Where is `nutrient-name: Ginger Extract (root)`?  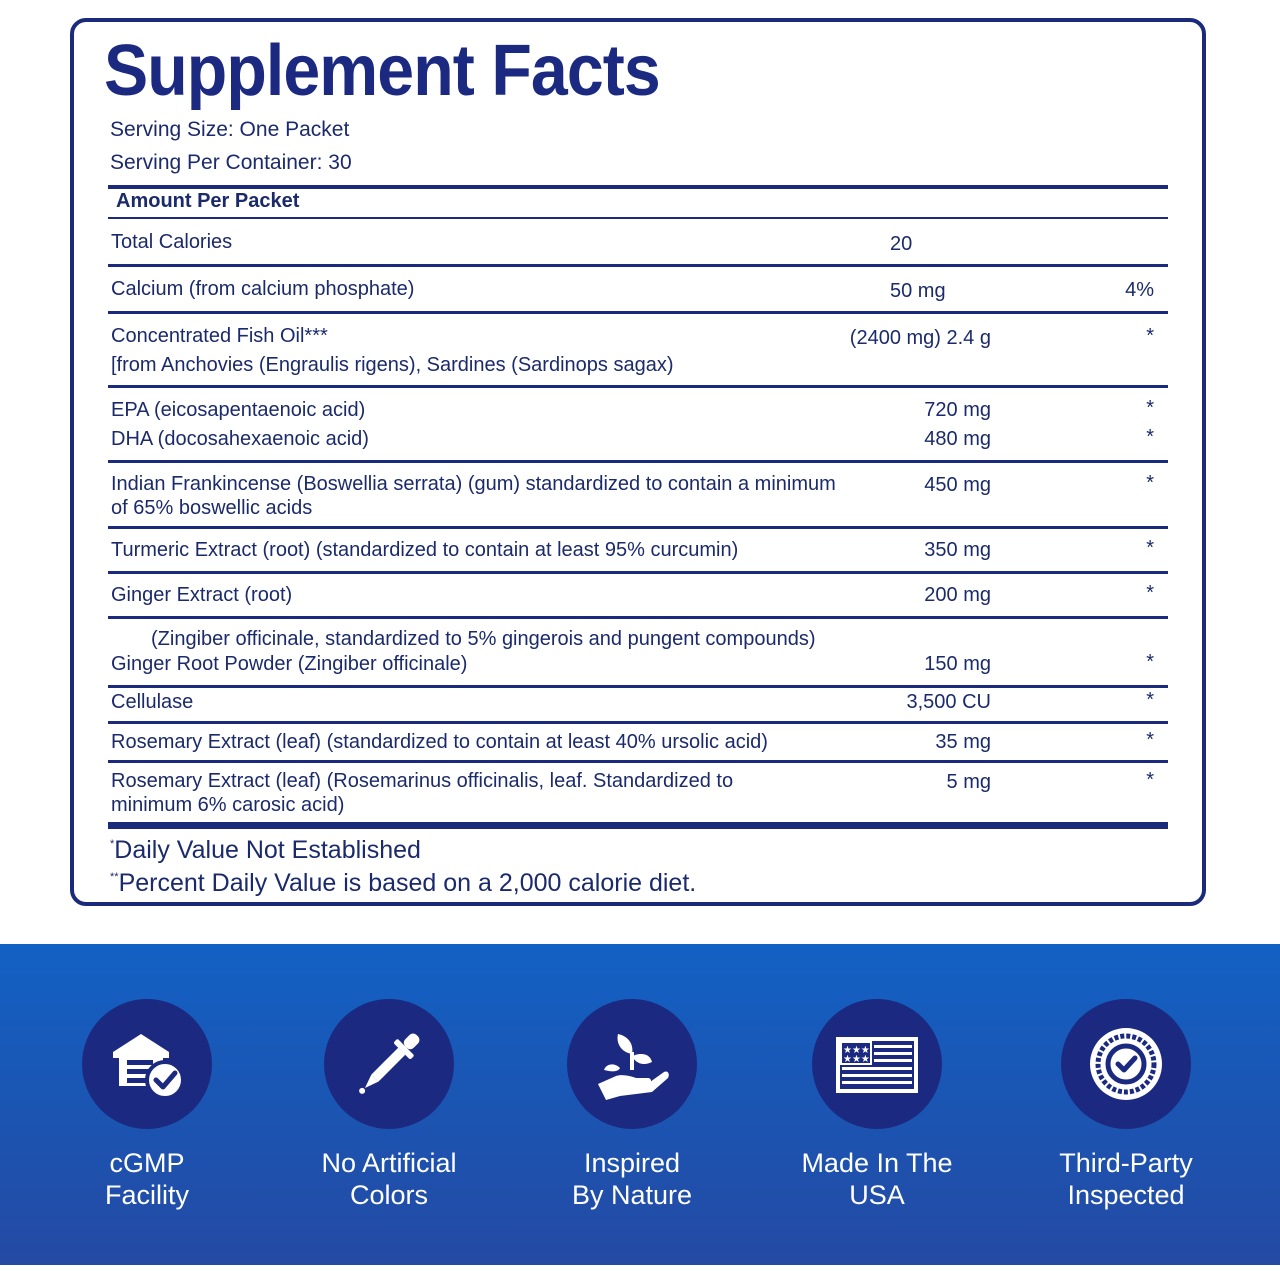 nutrient-name: Ginger Extract (root) is located at coordinates (202, 595).